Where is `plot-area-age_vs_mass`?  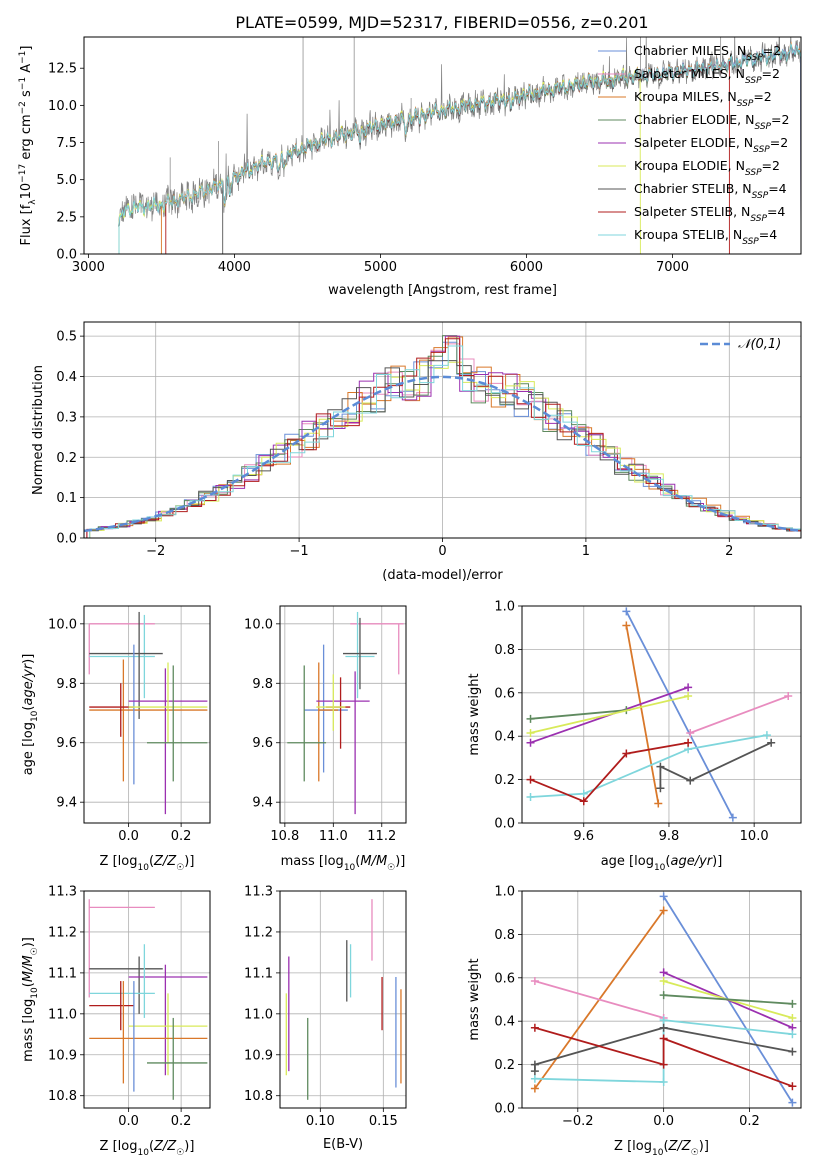
plot-area-age_vs_mass is located at coordinates (345, 713).